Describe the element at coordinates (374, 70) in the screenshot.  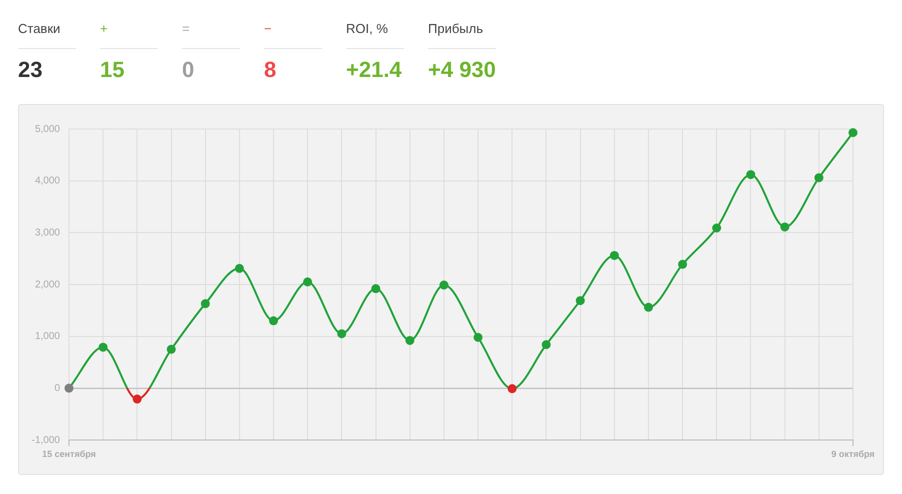
I see `data-label: +21.4` at that location.